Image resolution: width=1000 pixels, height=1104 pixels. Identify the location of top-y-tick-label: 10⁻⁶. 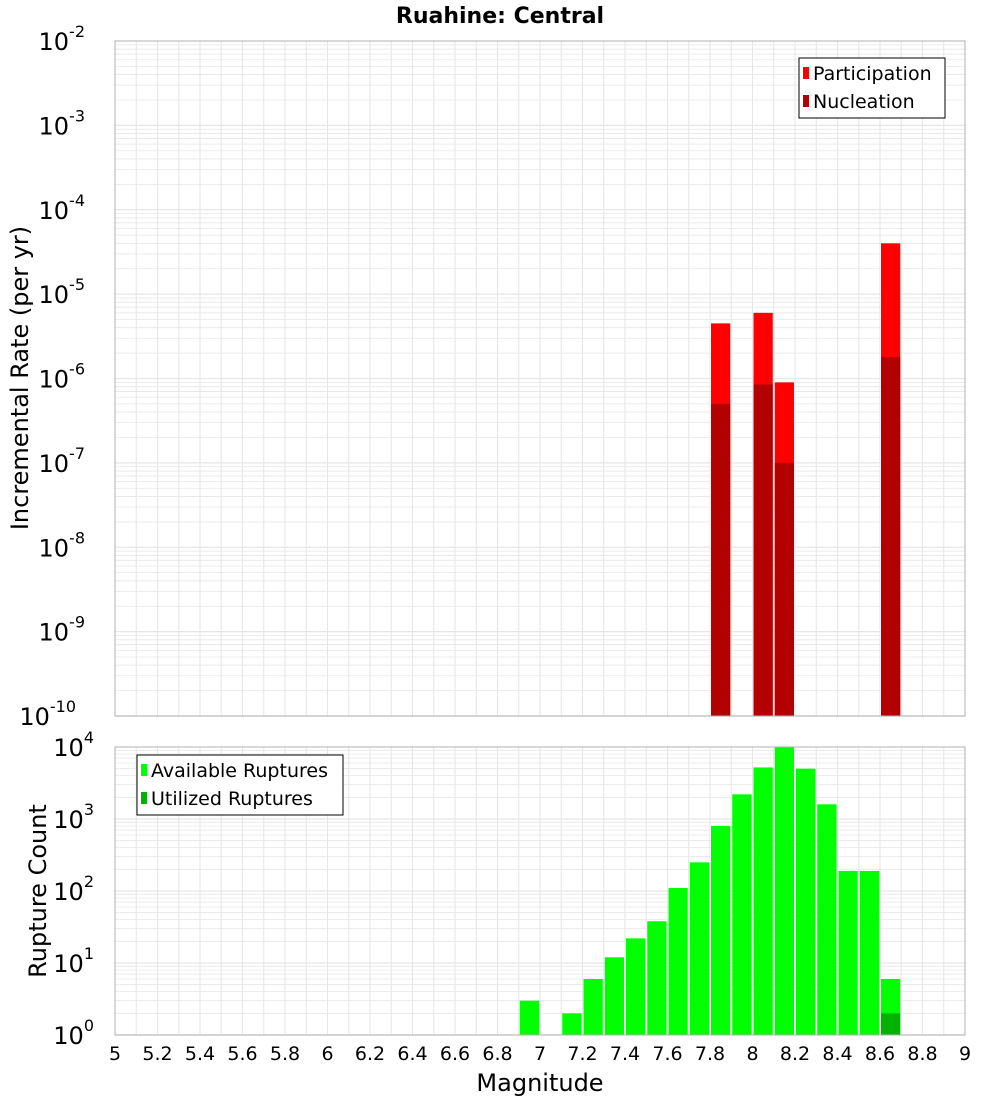
(62, 377).